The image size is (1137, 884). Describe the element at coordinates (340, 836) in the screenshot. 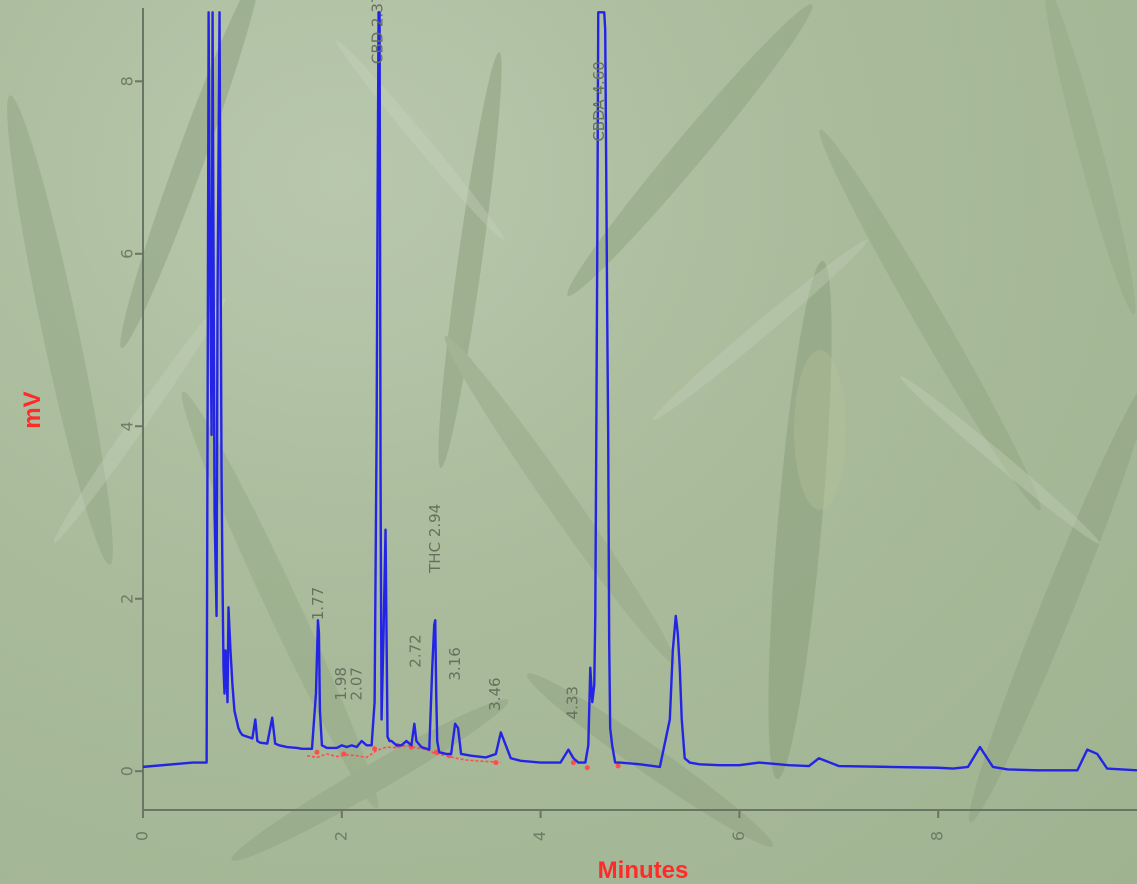

I see `x-tick-label: 2` at that location.